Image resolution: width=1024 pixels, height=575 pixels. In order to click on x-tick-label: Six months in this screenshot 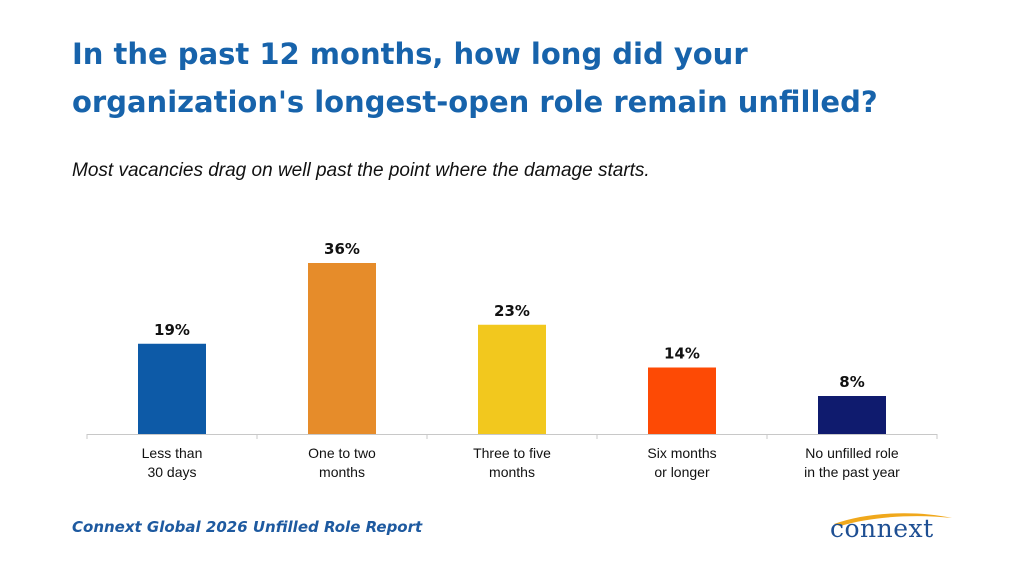, I will do `click(681, 453)`.